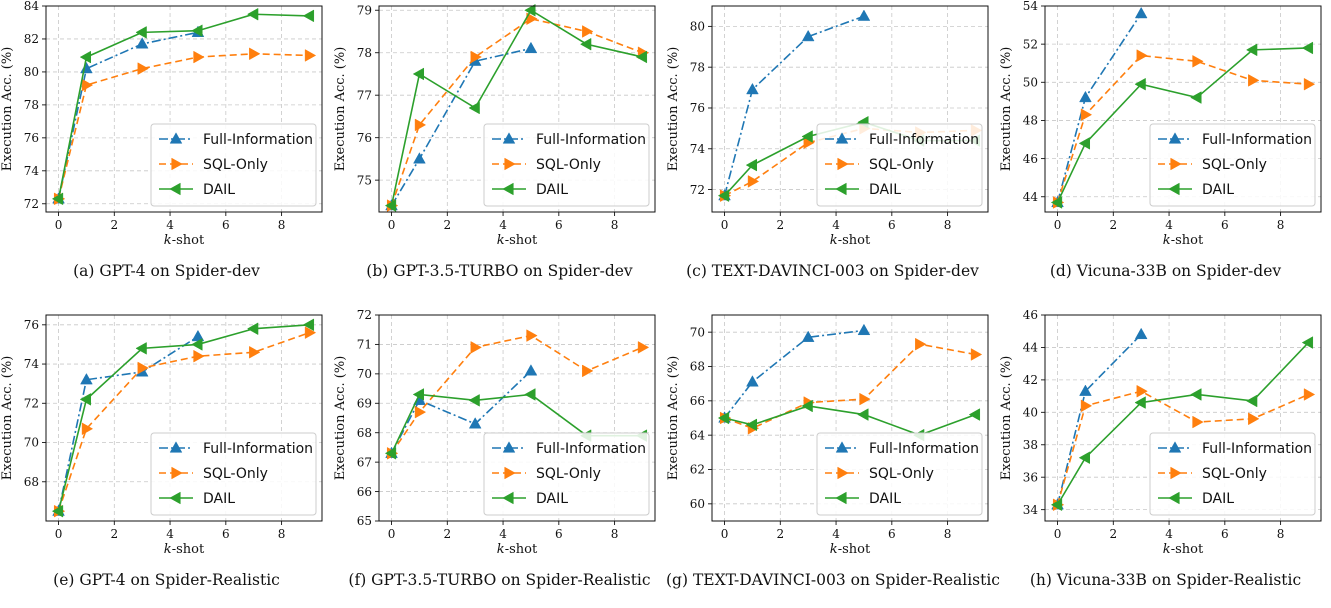 This screenshot has width=1331, height=608. What do you see at coordinates (1099, 418) in the screenshot?
I see `series-full-information` at bounding box center [1099, 418].